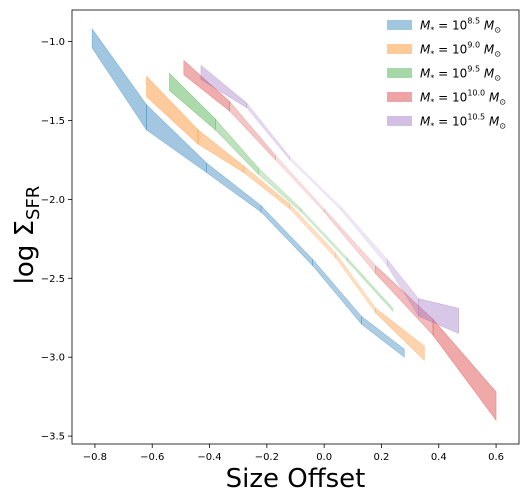 Image resolution: width=529 pixels, height=499 pixels. What do you see at coordinates (33, 203) in the screenshot?
I see `y-axis-label-sub: SFR` at bounding box center [33, 203].